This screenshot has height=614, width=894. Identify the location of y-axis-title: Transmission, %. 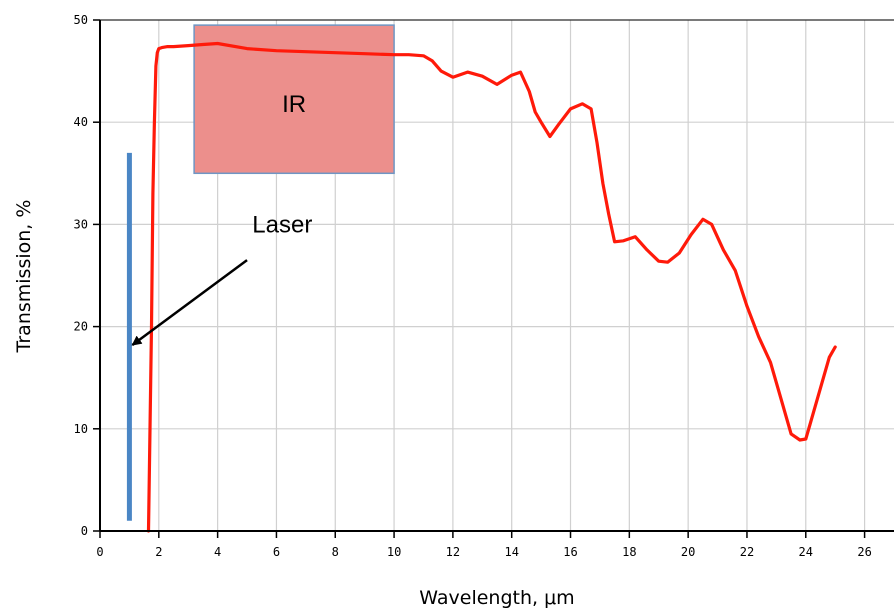
(24, 277).